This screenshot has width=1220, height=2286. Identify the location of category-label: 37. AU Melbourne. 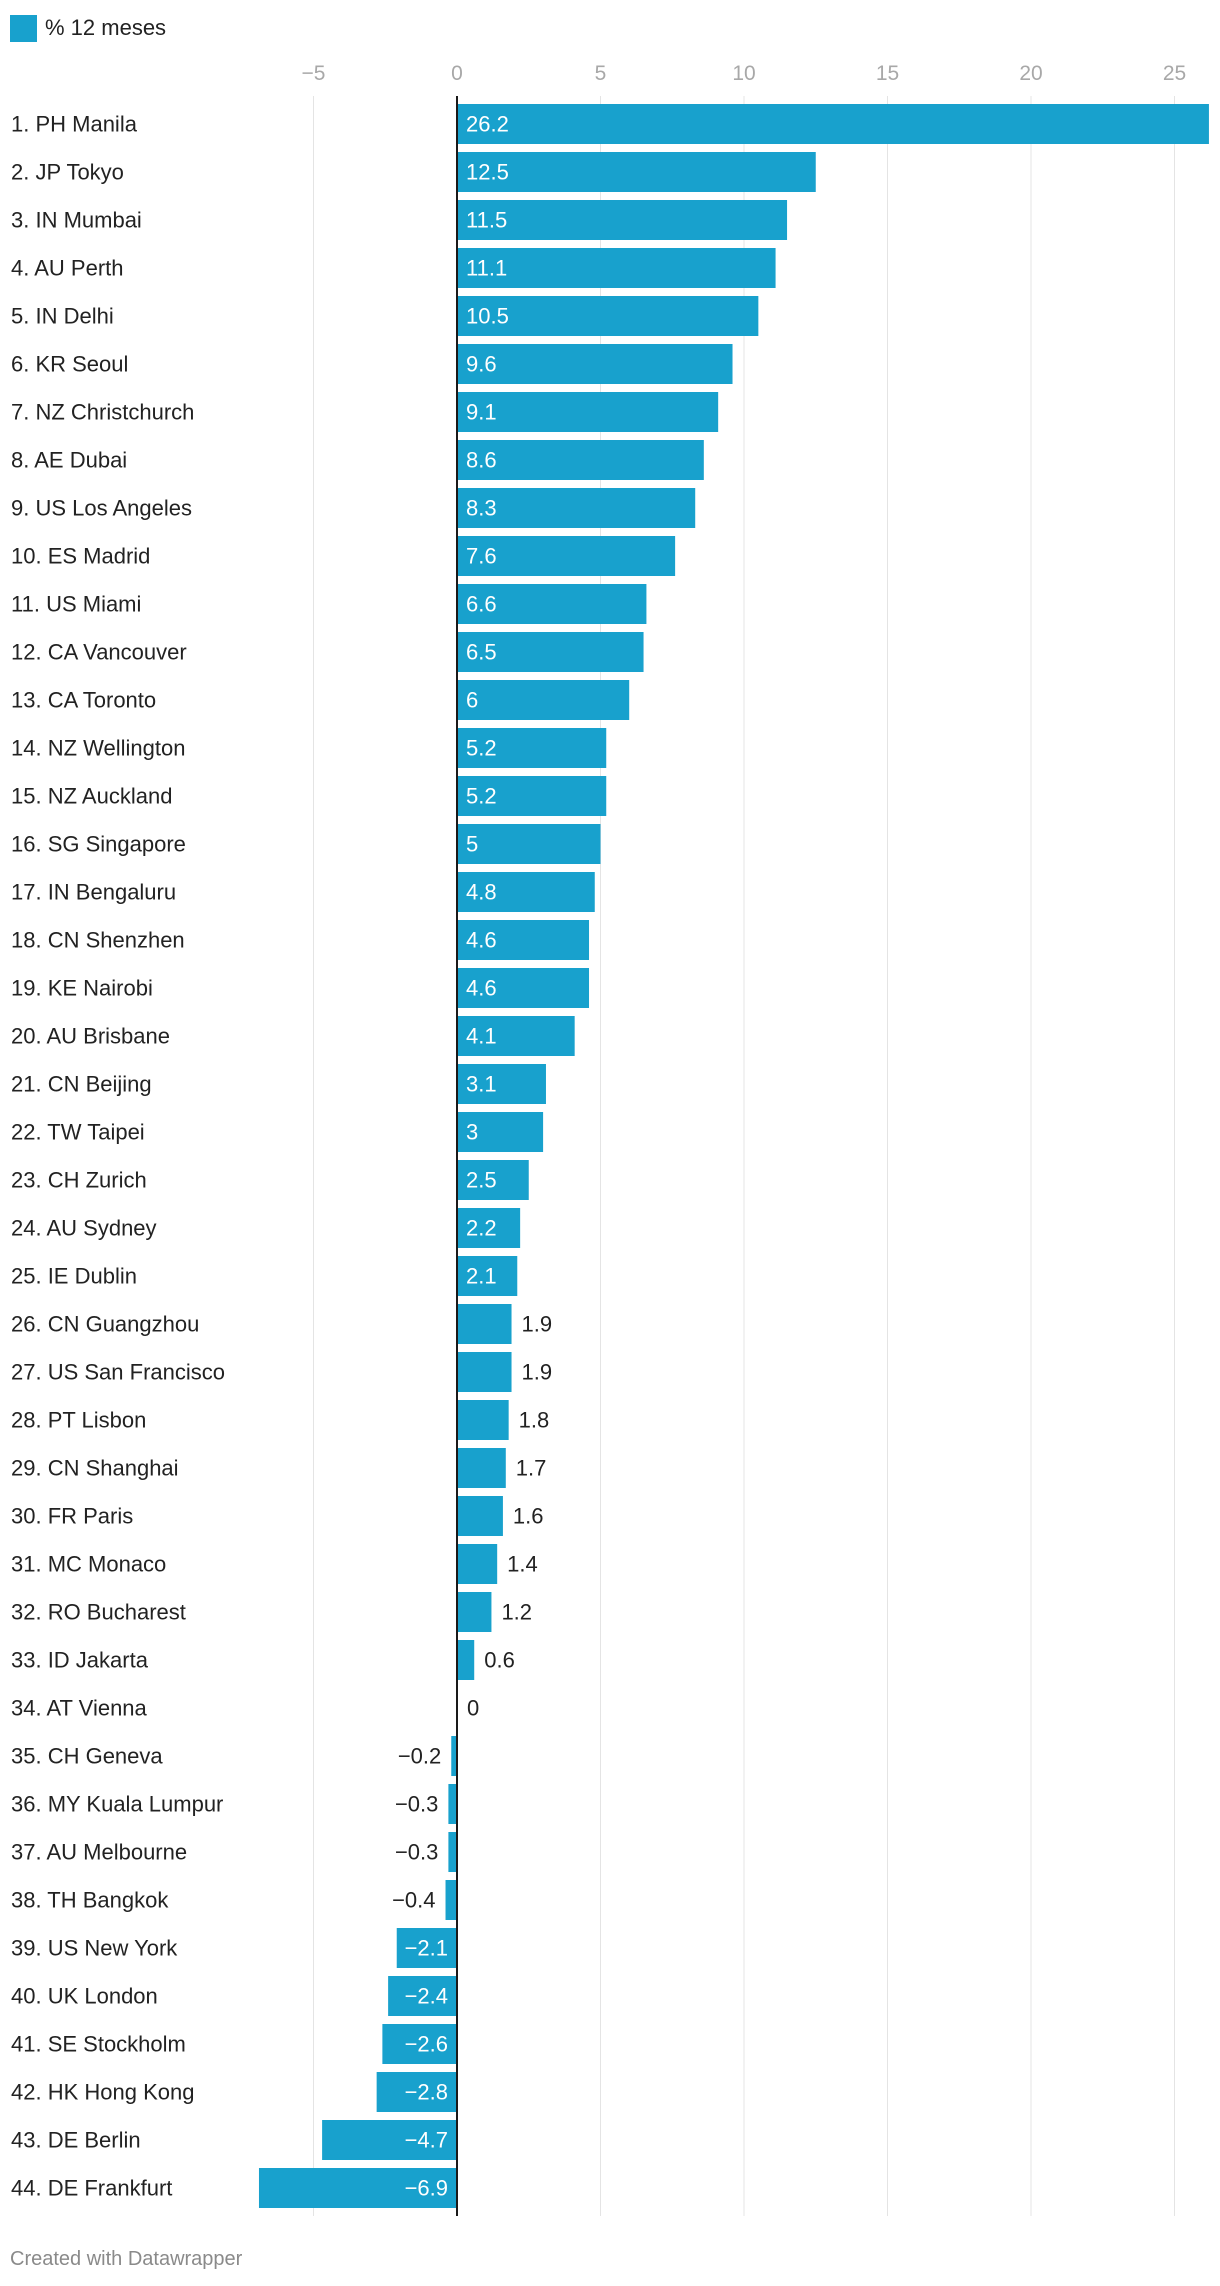
(99, 1852).